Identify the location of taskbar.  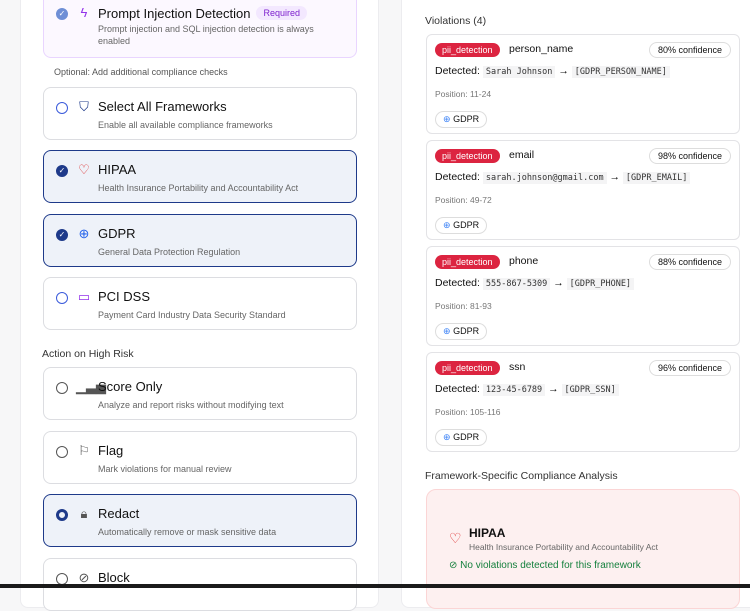
(375, 586).